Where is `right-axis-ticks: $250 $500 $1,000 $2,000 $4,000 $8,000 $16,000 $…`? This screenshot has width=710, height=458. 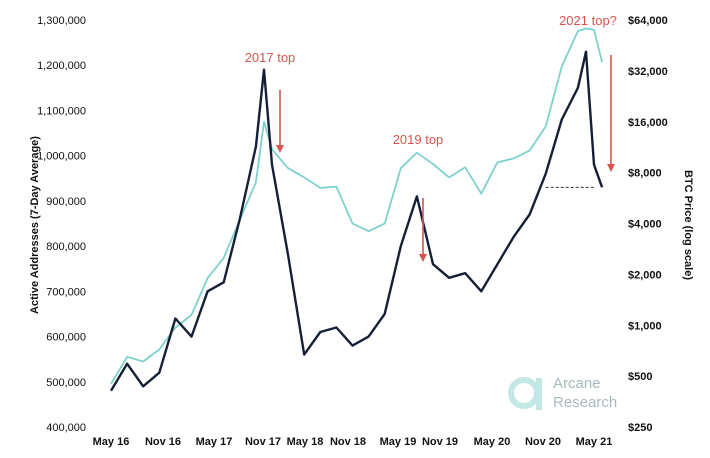 right-axis-ticks: $250 $500 $1,000 $2,000 $4,000 $8,000 $16,000 $… is located at coordinates (648, 224).